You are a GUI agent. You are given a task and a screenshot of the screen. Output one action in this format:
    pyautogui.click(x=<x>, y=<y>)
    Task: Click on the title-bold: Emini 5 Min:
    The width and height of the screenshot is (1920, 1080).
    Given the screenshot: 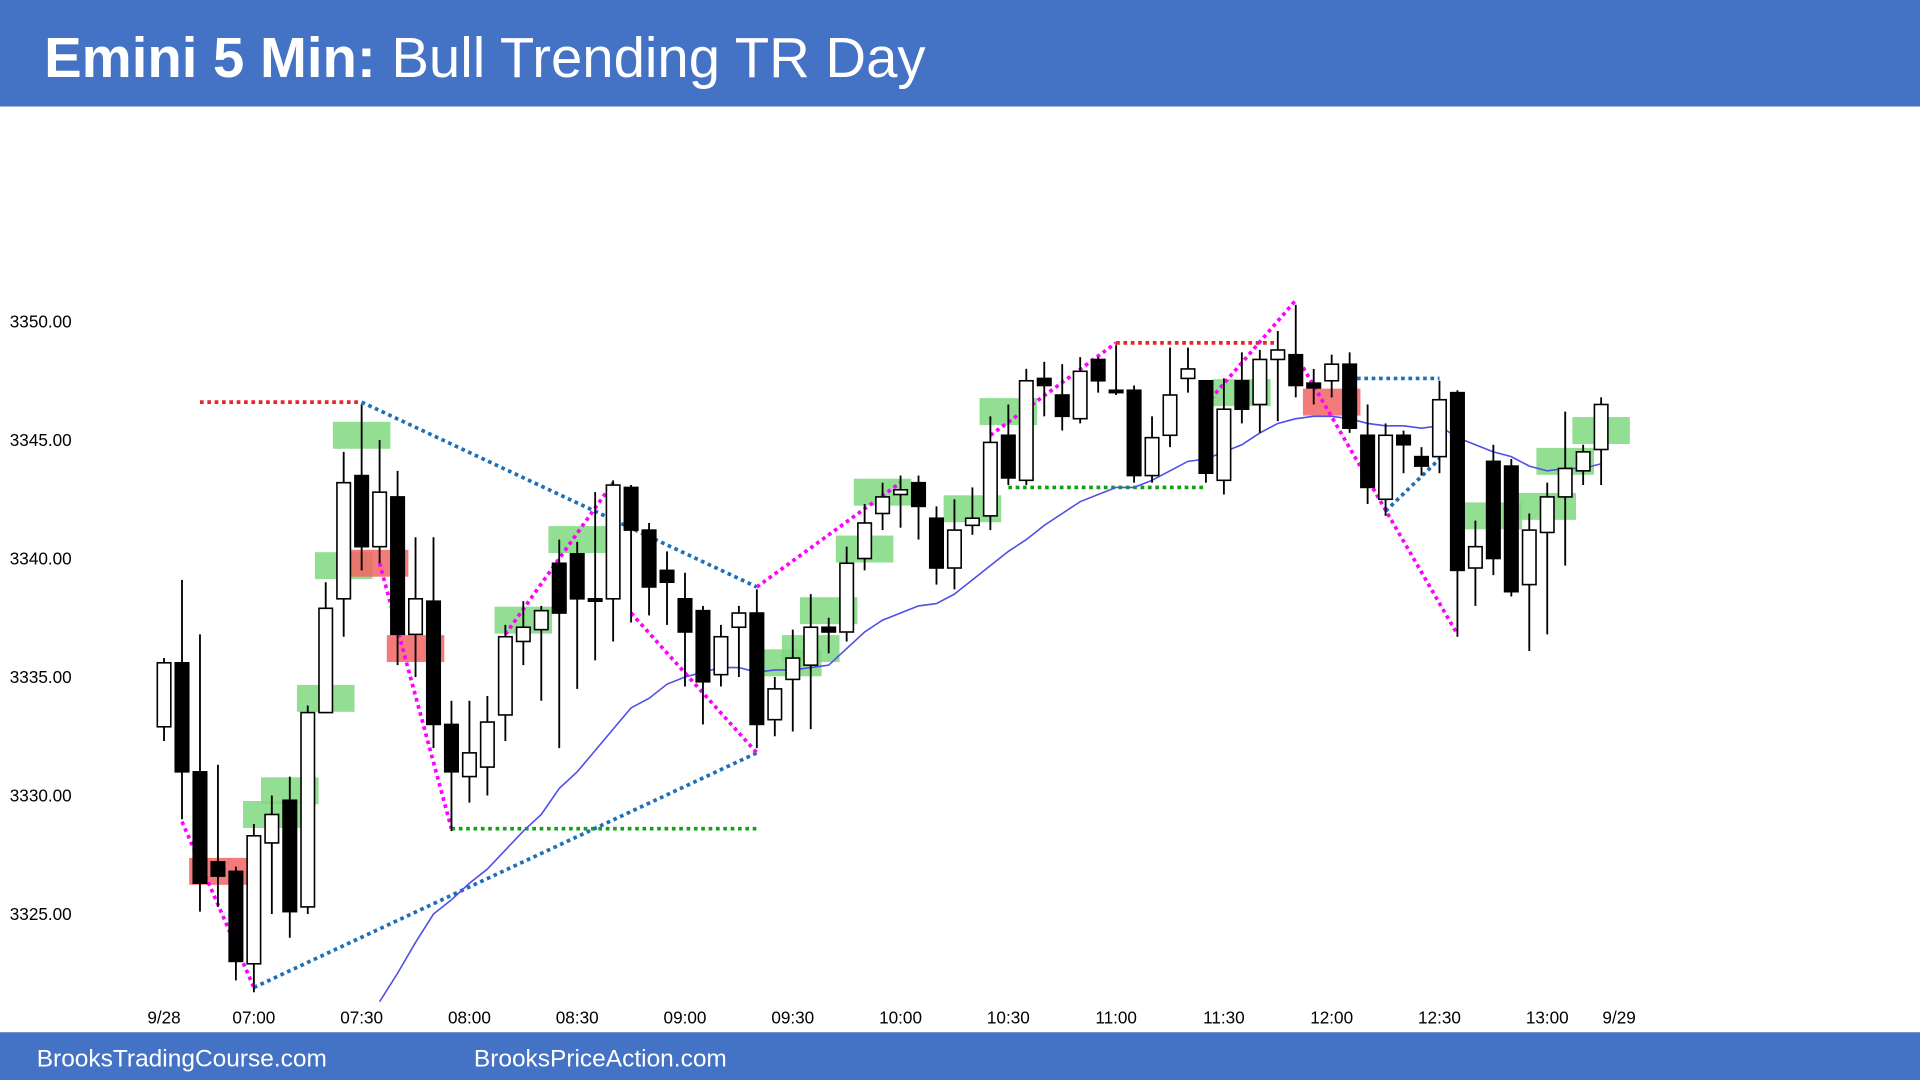 What is the action you would take?
    pyautogui.click(x=210, y=57)
    